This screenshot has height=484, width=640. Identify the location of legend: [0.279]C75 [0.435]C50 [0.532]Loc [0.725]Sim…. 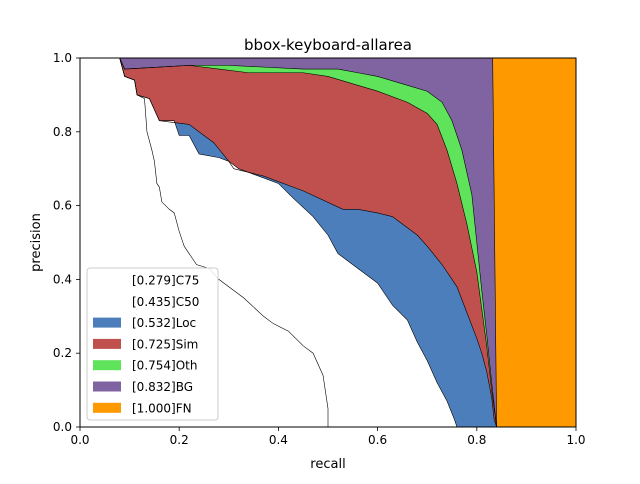
(152, 344).